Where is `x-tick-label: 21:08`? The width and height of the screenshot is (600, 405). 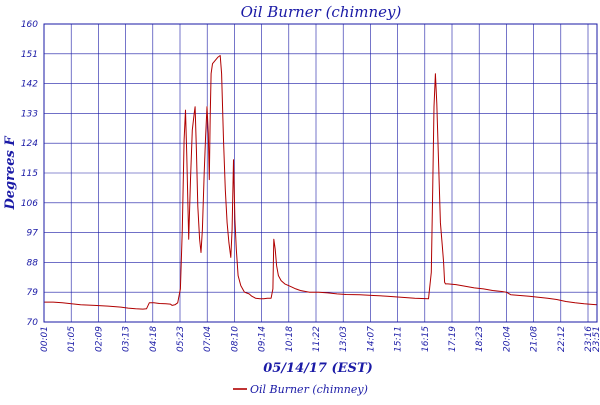 x-tick-label: 21:08 is located at coordinates (535, 339).